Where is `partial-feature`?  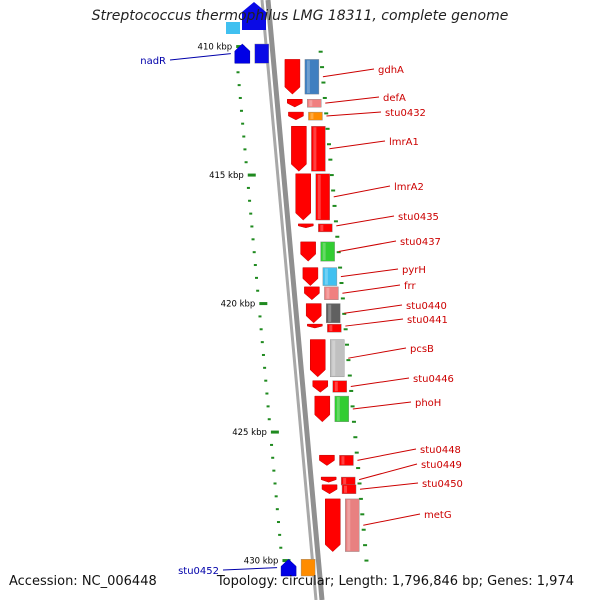
partial-feature is located at coordinates (233, 28).